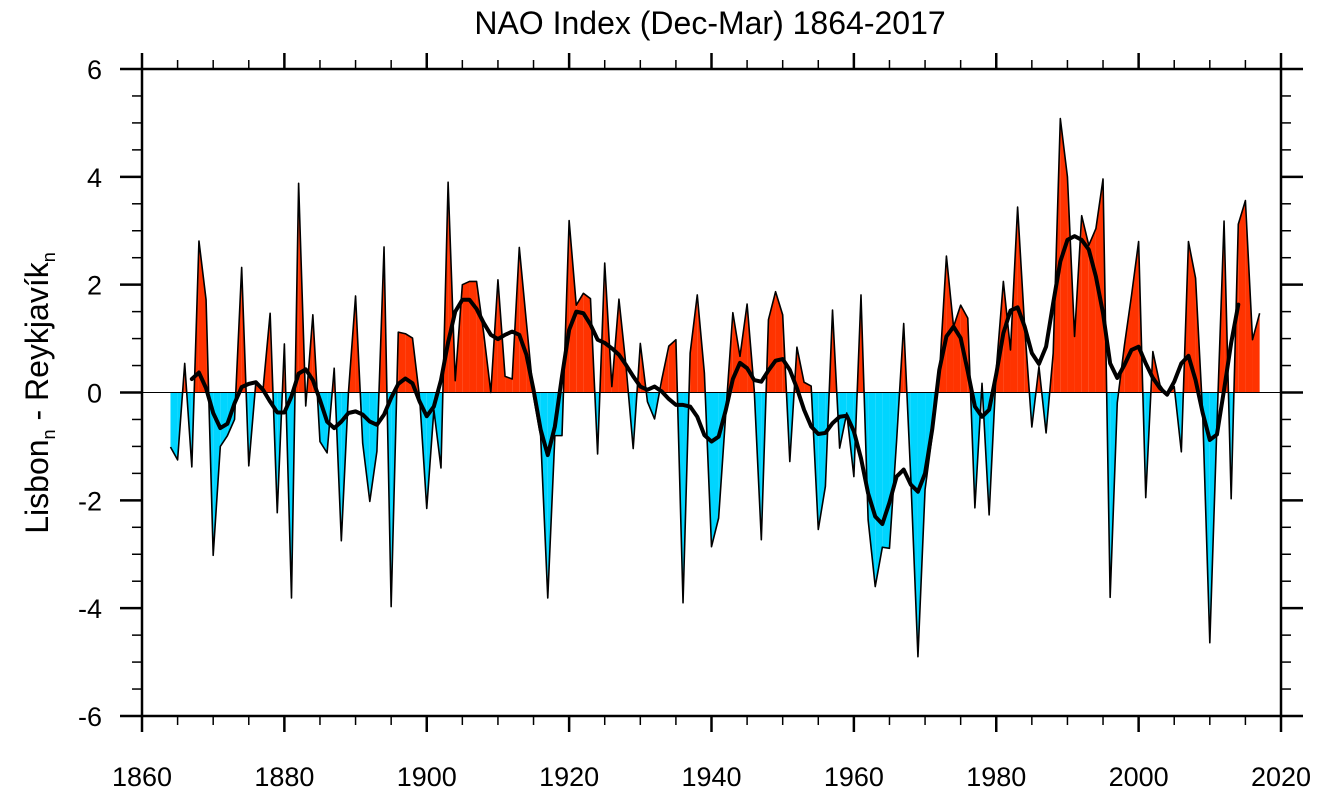 The image size is (1321, 797). Describe the element at coordinates (427, 777) in the screenshot. I see `x-tick-label: 1900` at that location.